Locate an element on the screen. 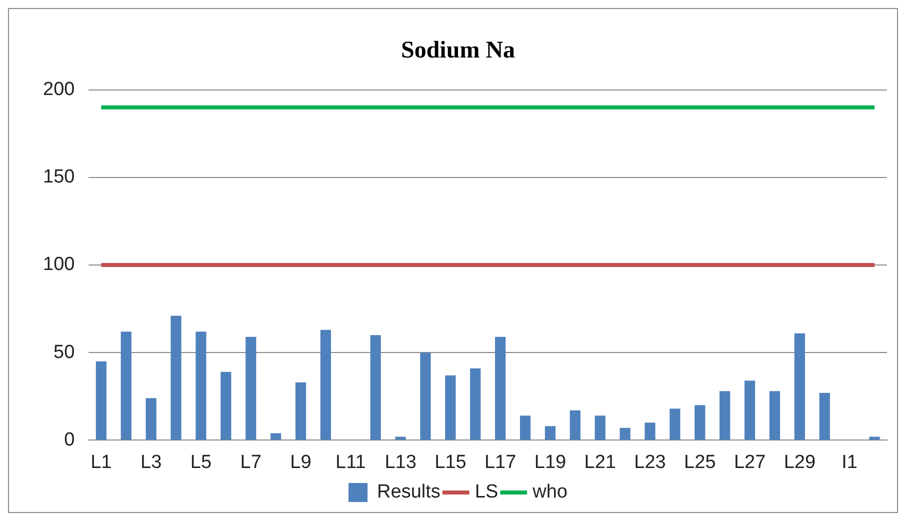 The width and height of the screenshot is (909, 524). x-tick-label: L29 is located at coordinates (800, 462).